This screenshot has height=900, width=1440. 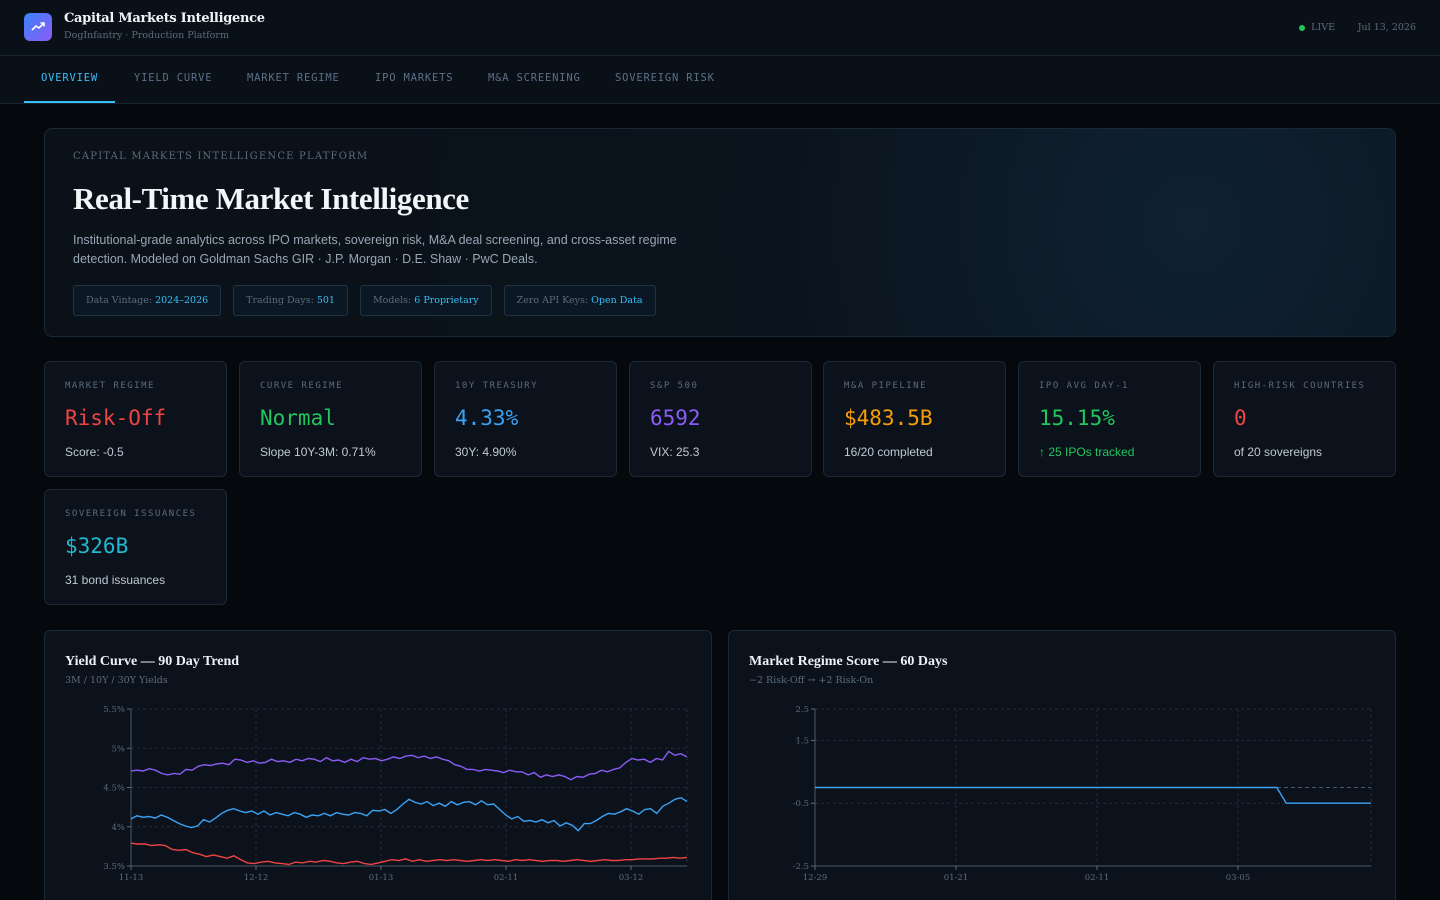 What do you see at coordinates (888, 418) in the screenshot?
I see `metric-value: $483.5B` at bounding box center [888, 418].